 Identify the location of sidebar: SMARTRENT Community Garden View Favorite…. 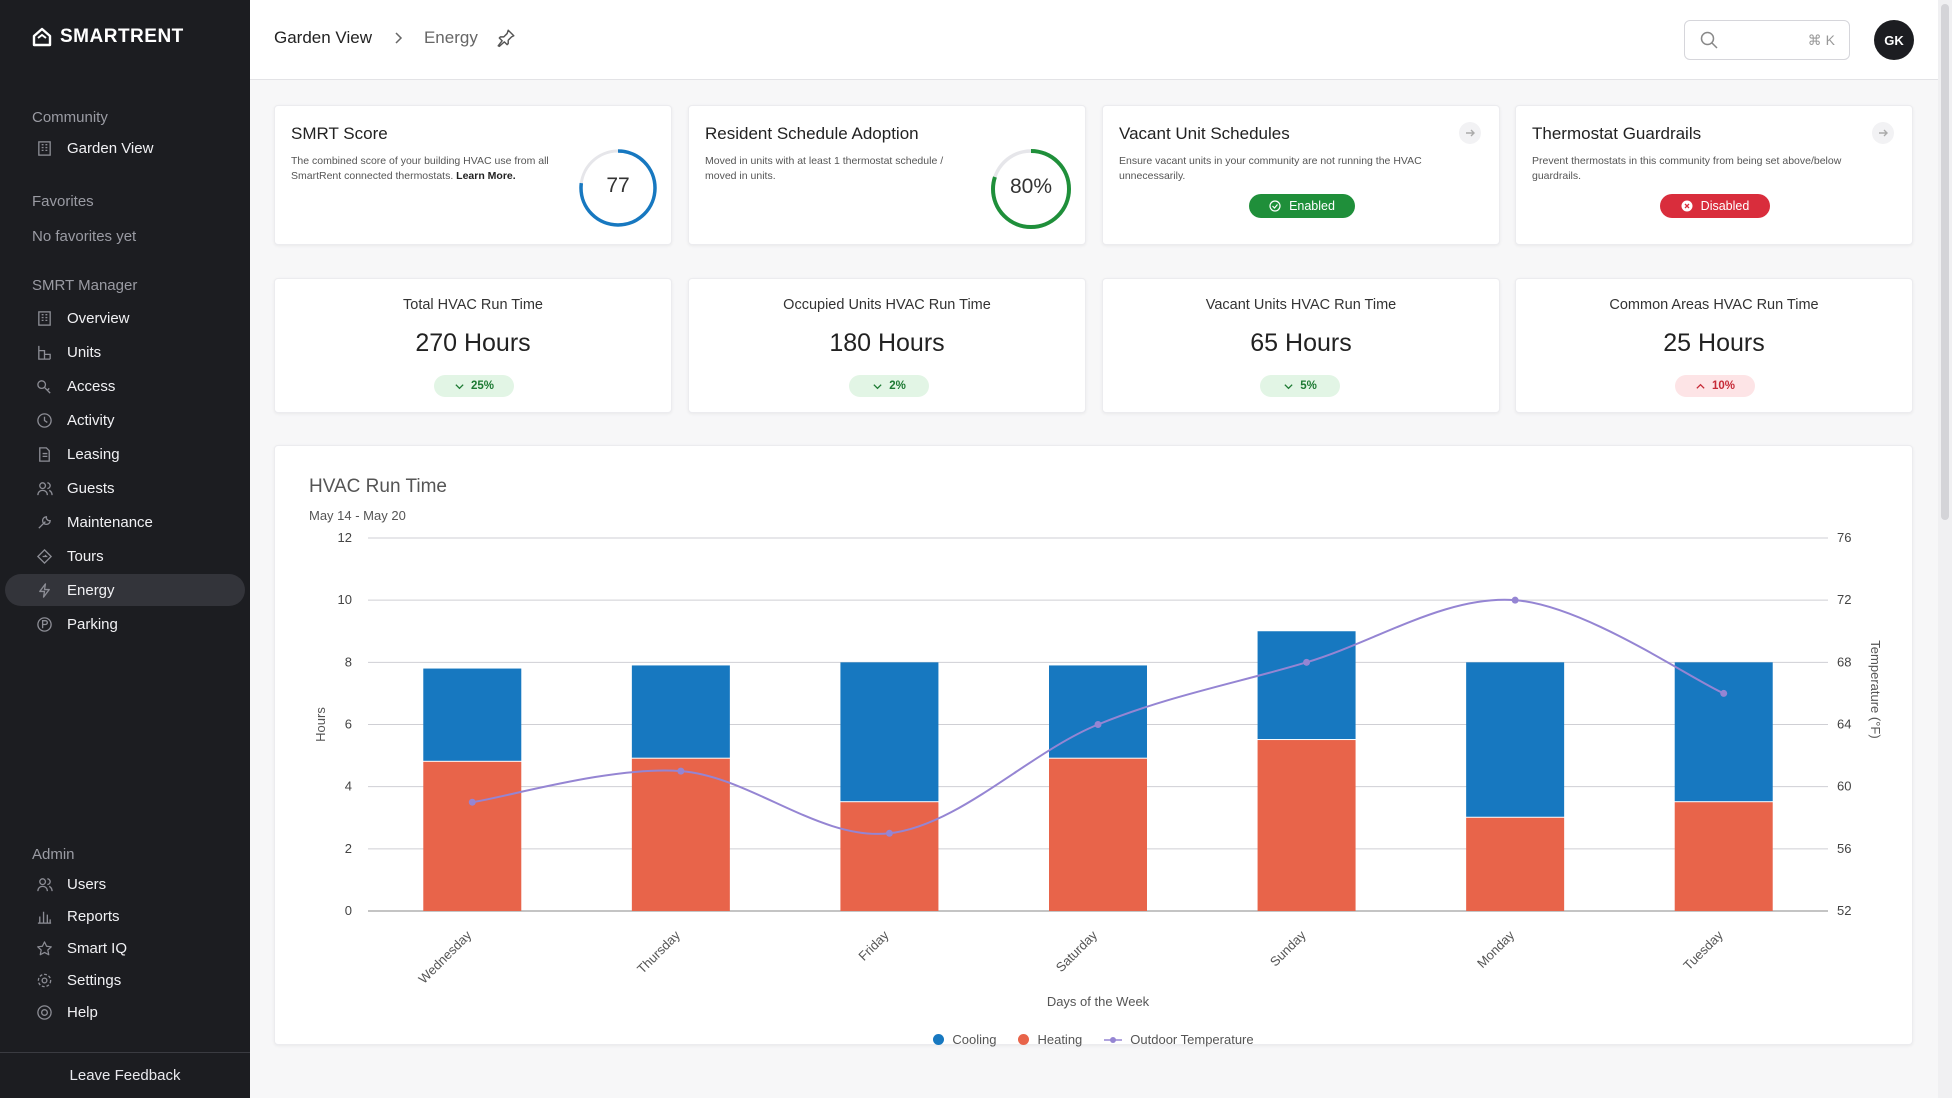
(125, 549).